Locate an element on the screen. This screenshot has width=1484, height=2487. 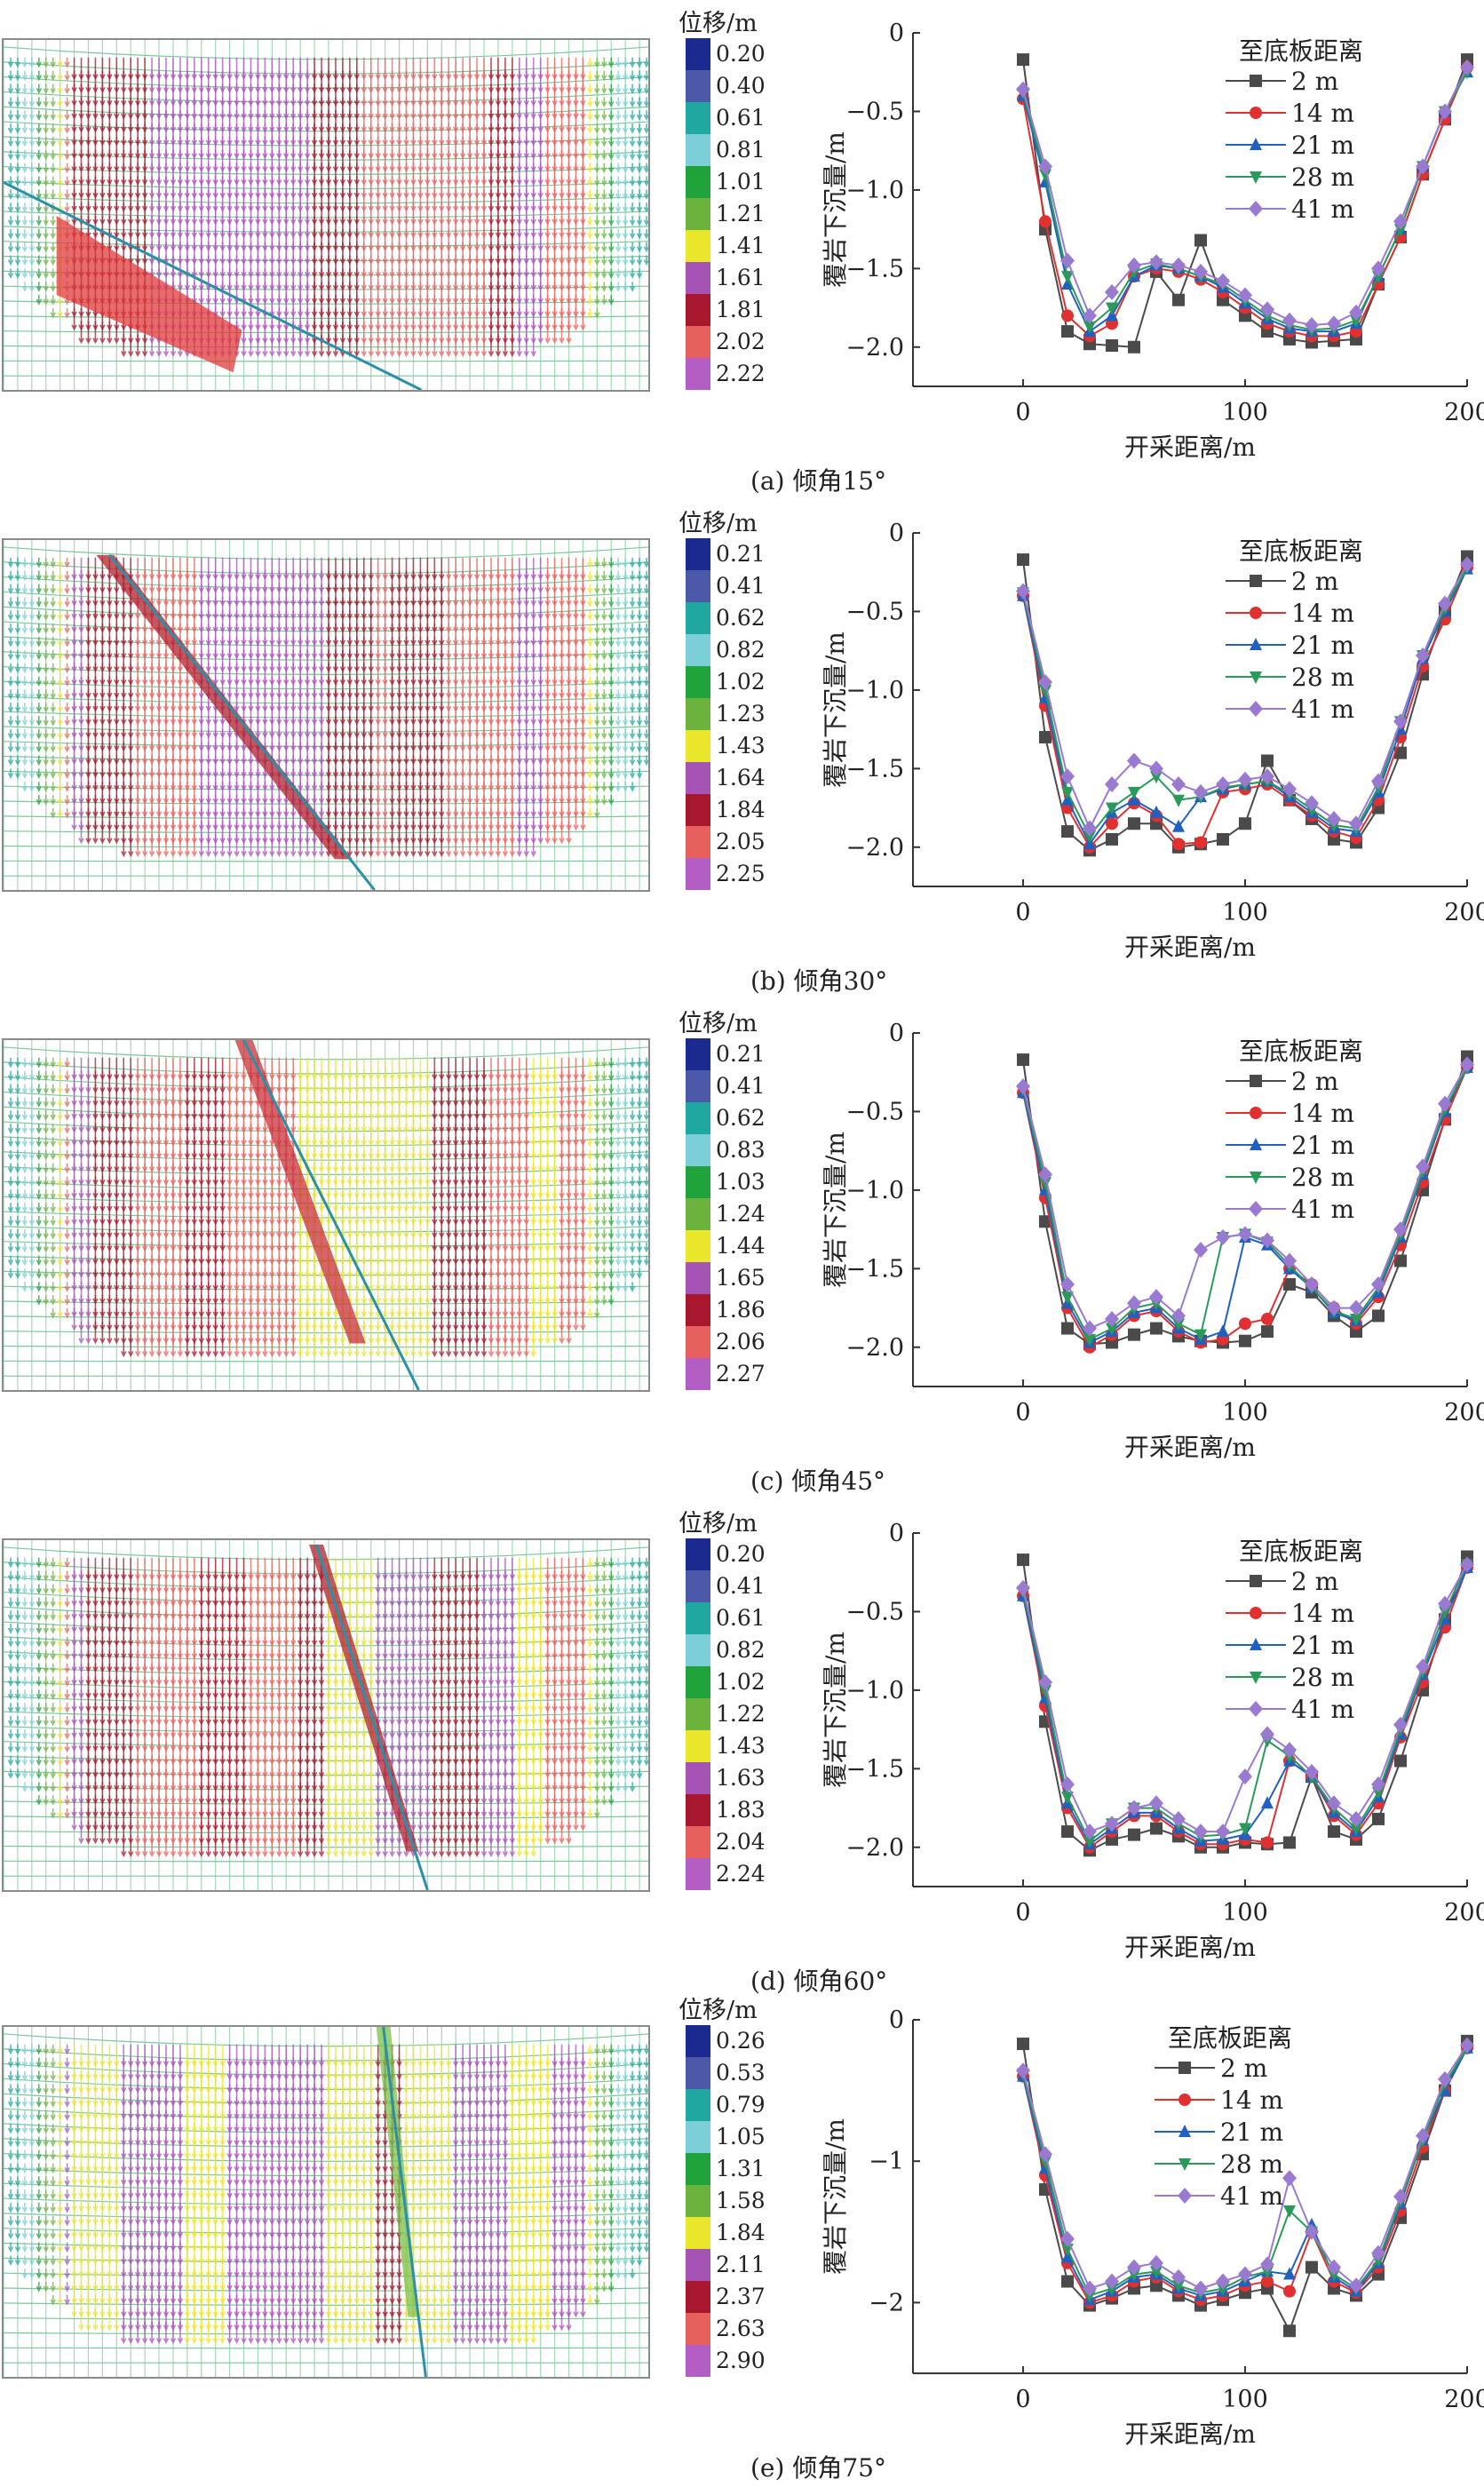
series-2m is located at coordinates (1245, 704).